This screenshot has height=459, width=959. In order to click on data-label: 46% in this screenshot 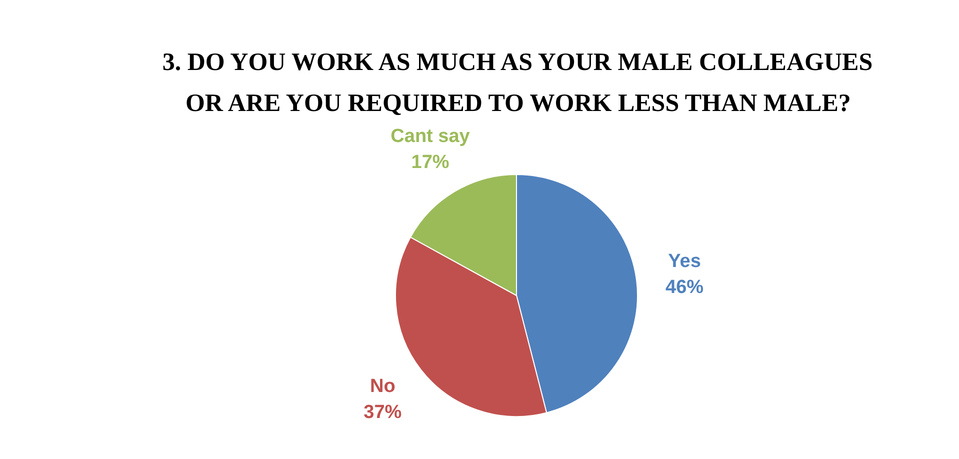, I will do `click(685, 287)`.